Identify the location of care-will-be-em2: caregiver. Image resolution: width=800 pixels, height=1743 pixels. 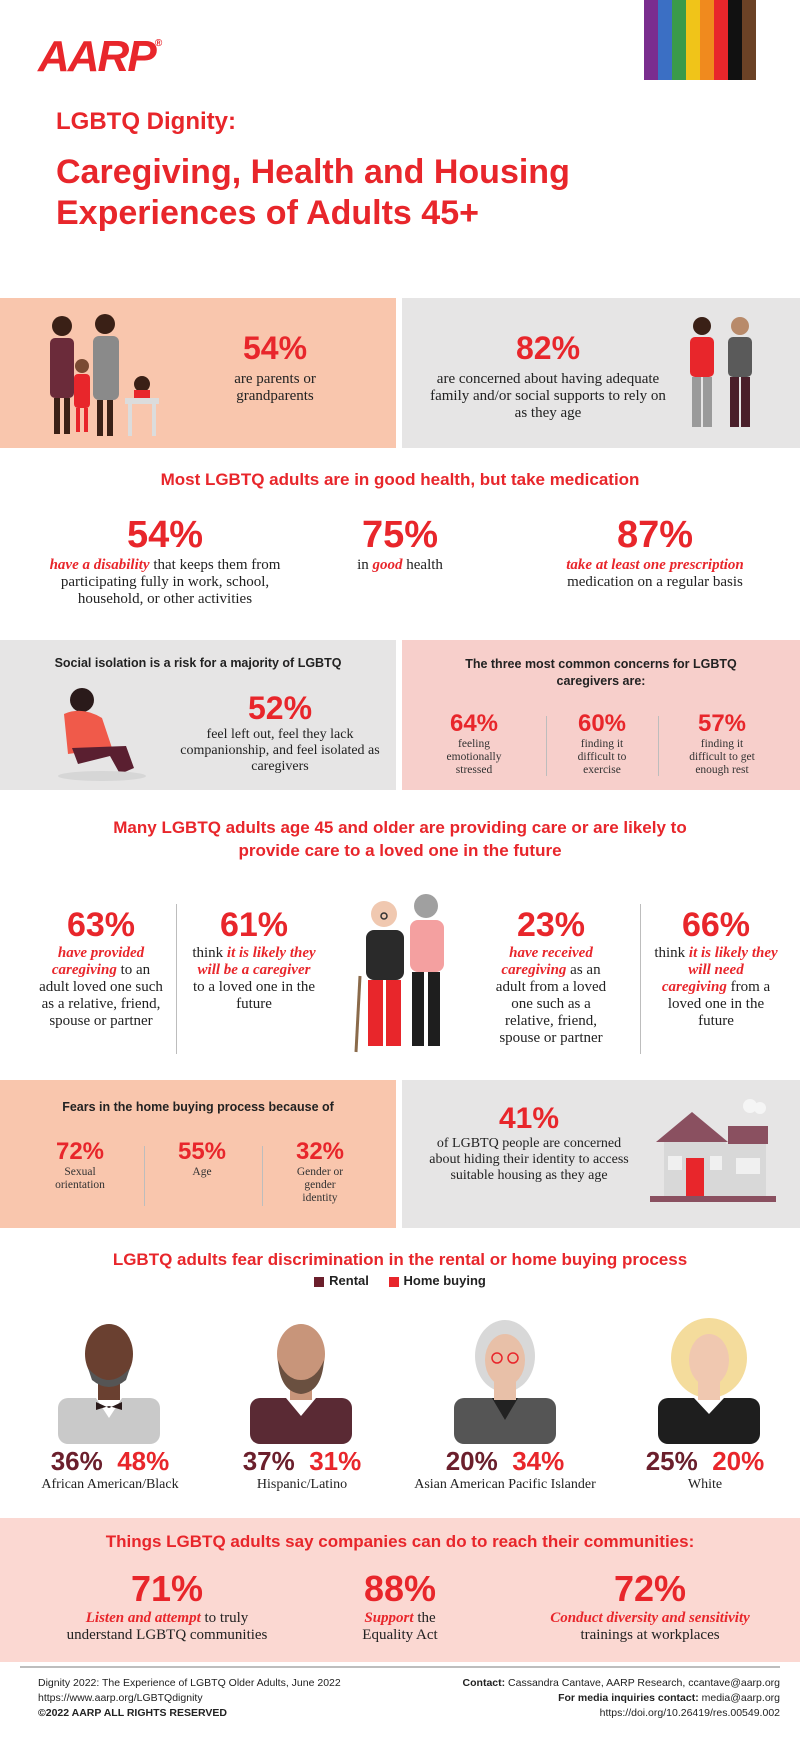
(281, 970).